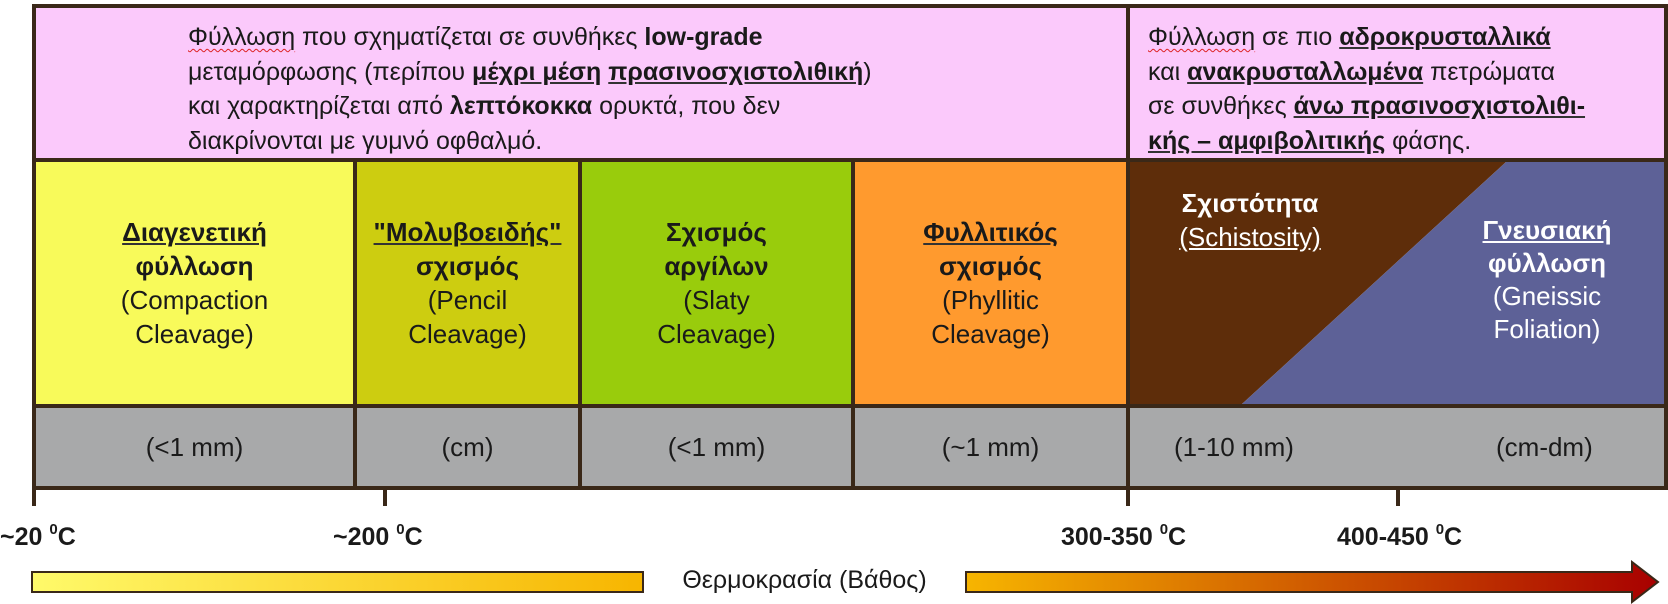 This screenshot has width=1668, height=604. I want to click on grain-size-value: (~1 mm), so click(990, 446).